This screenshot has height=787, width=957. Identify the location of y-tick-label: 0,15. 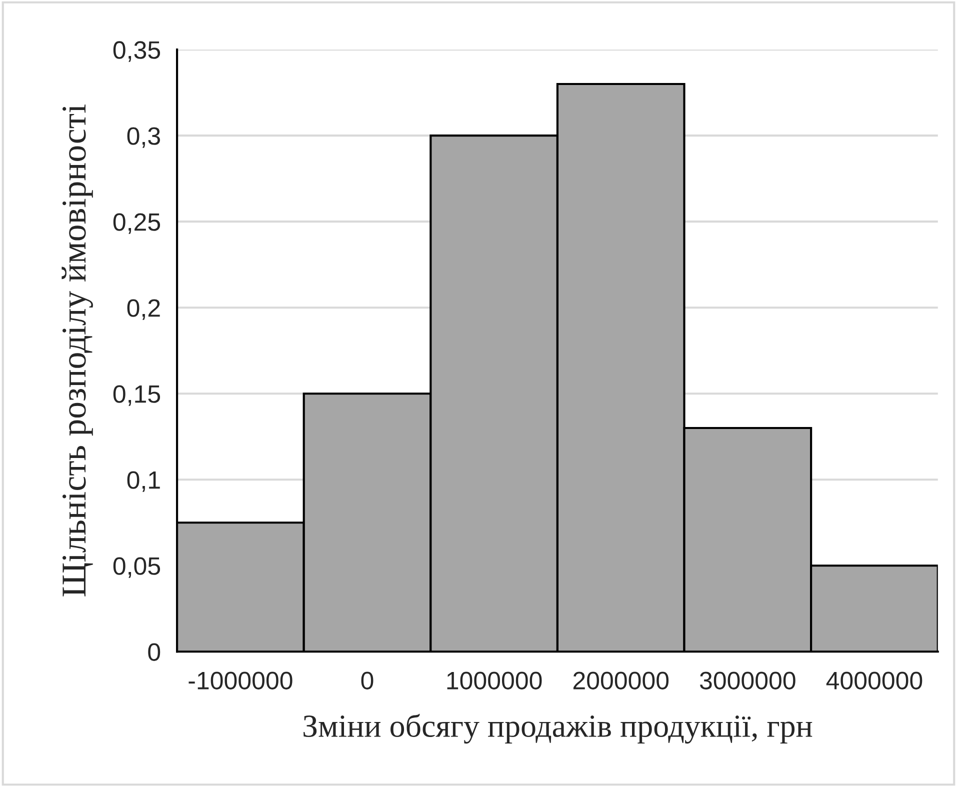
(136, 395).